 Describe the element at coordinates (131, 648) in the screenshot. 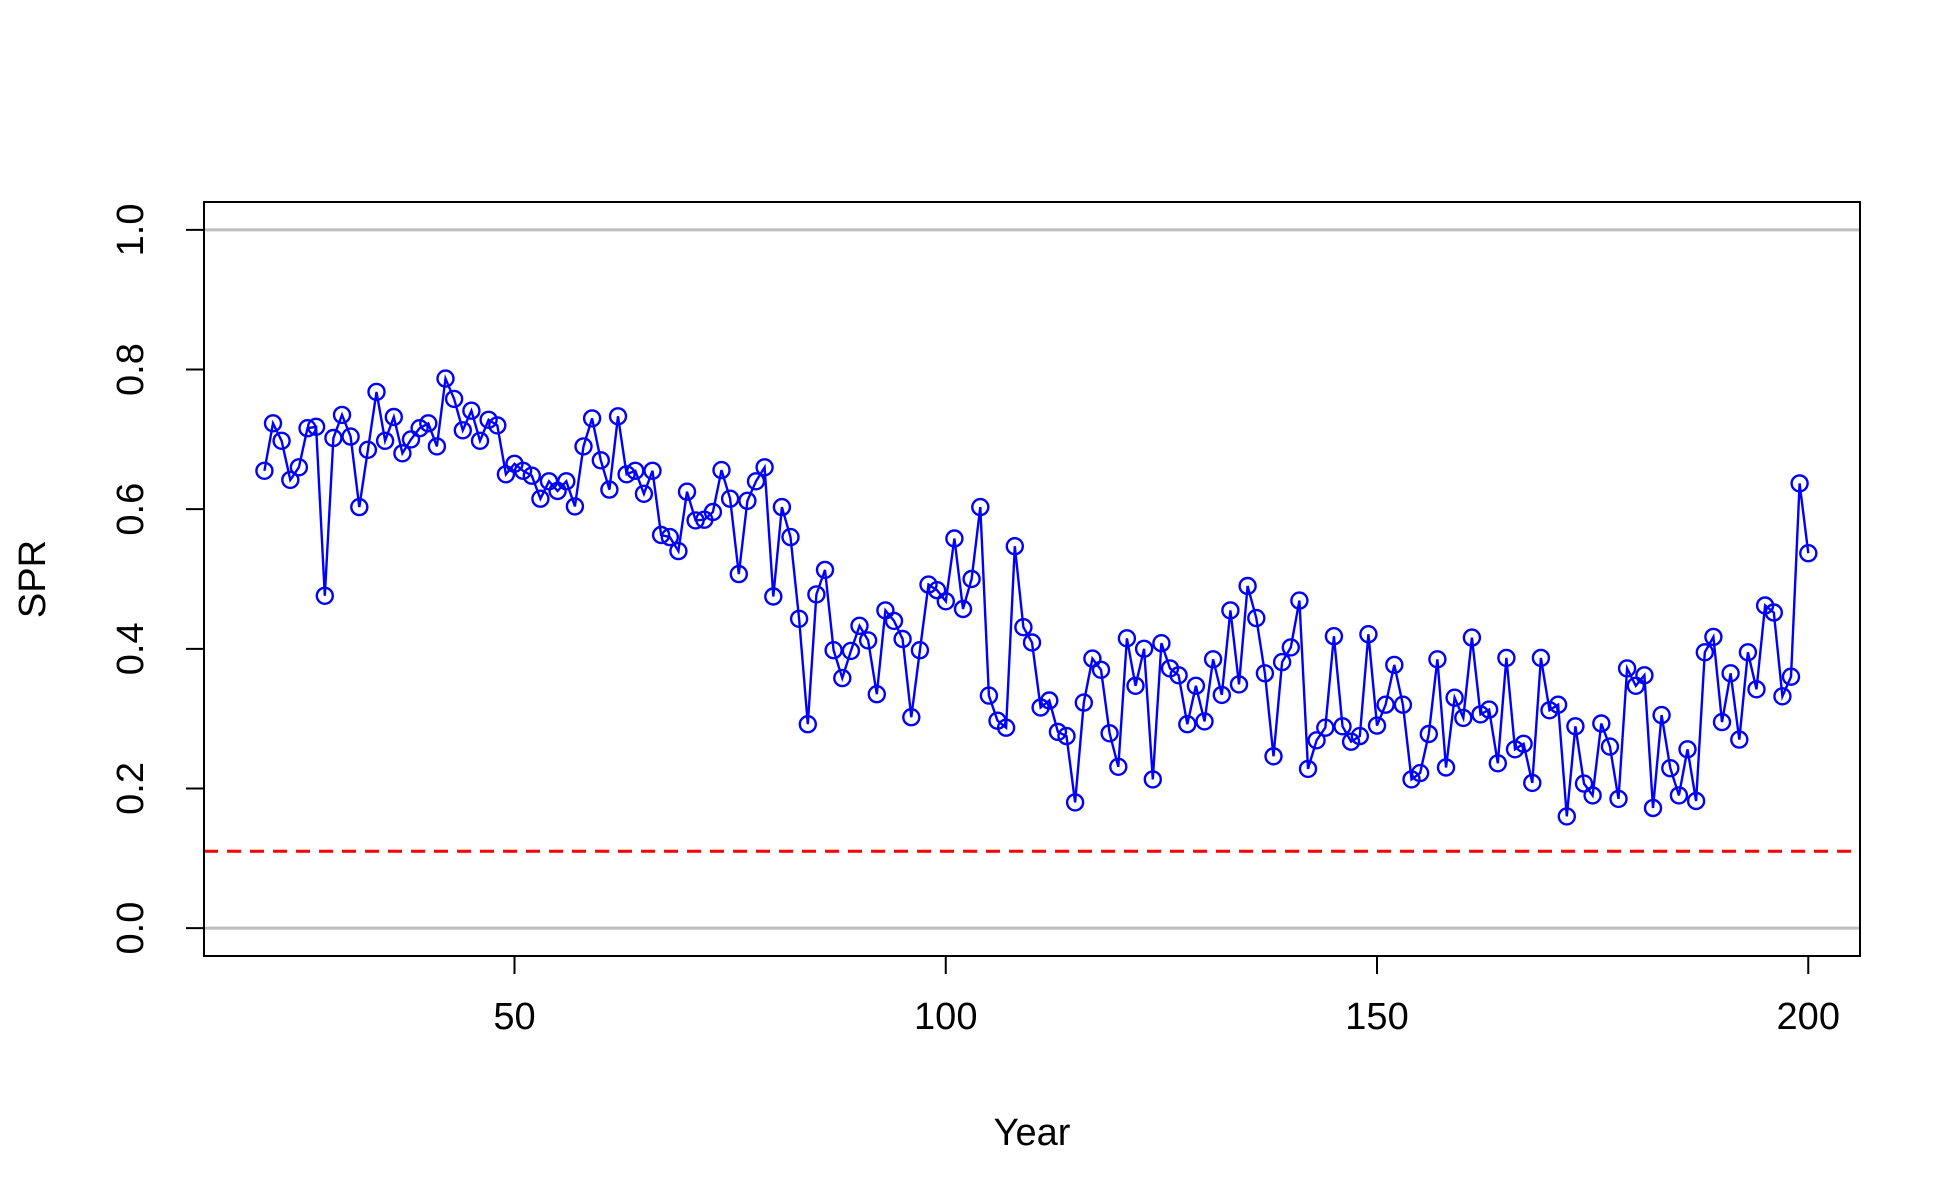

I see `y-tick-label: 0.4` at that location.